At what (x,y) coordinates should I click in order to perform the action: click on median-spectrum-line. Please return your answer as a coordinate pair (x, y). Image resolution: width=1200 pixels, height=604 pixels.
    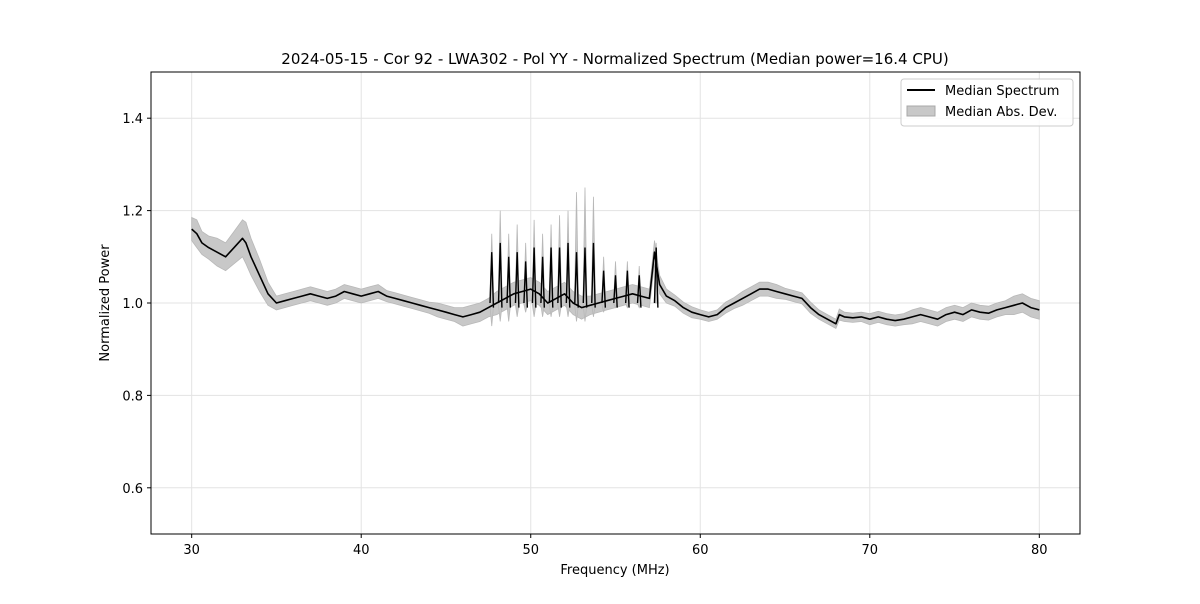
    Looking at the image, I should click on (615, 276).